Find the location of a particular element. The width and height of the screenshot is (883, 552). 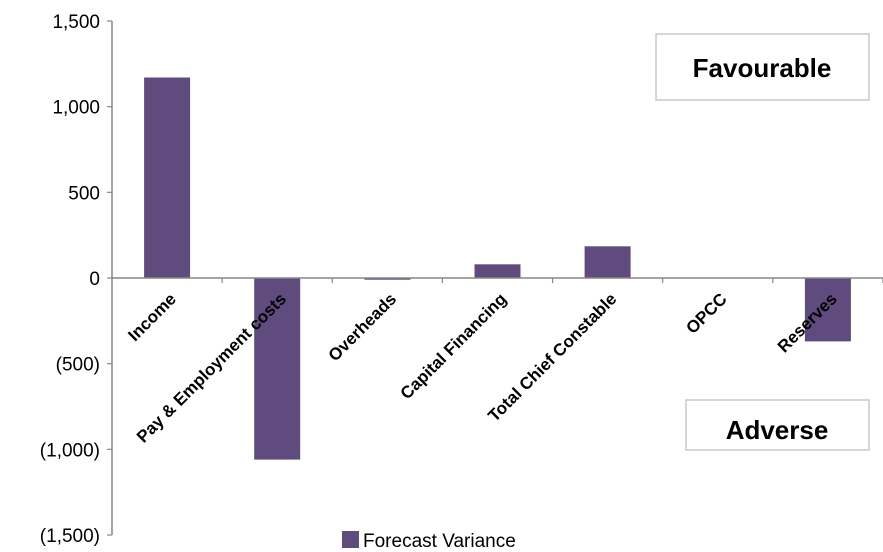

legend-label: Forecast Variance is located at coordinates (439, 541).